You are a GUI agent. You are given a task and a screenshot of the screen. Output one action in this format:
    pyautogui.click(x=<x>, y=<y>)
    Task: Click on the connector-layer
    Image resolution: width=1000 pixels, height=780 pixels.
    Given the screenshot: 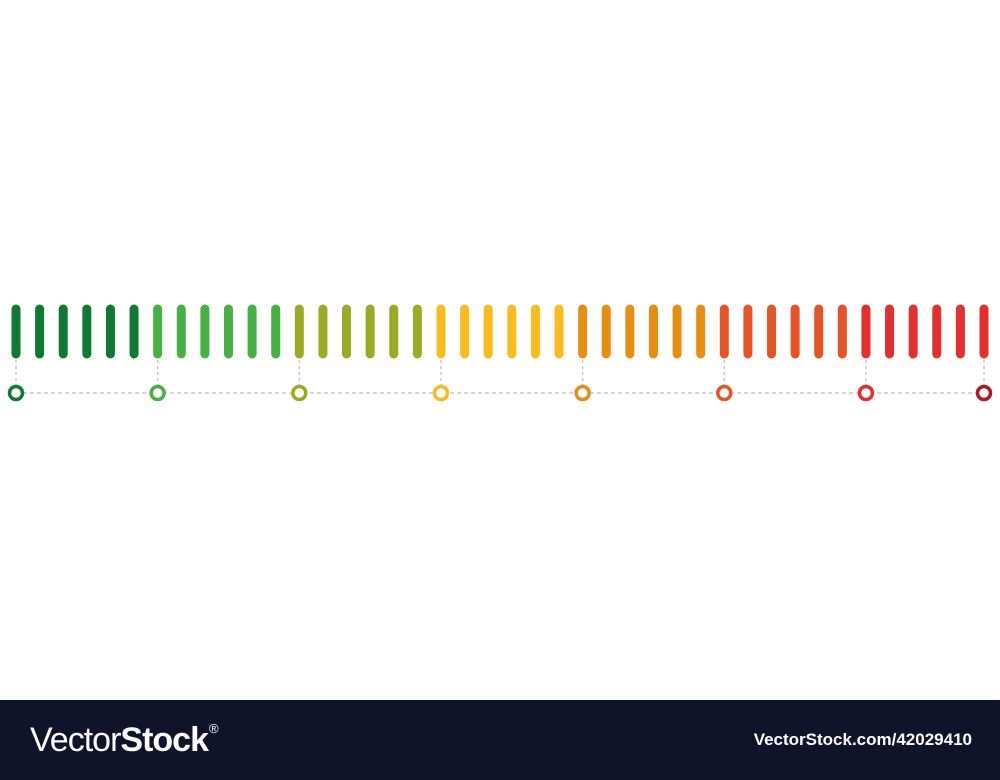 What is the action you would take?
    pyautogui.click(x=500, y=377)
    